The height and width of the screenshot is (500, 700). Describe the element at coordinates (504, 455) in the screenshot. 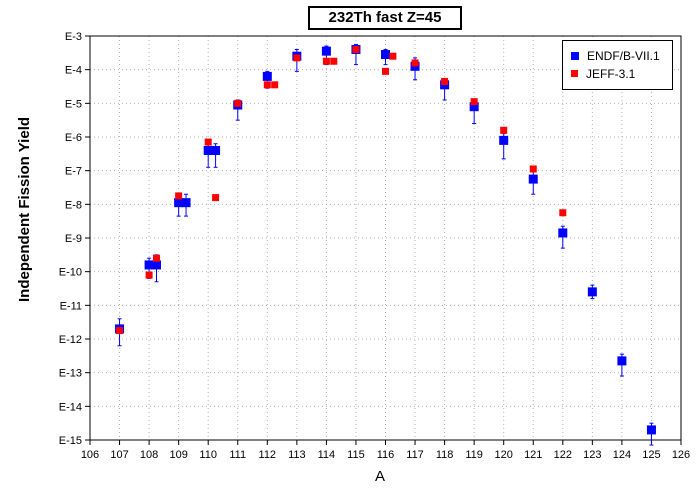

I see `x-tick-label: 120` at that location.